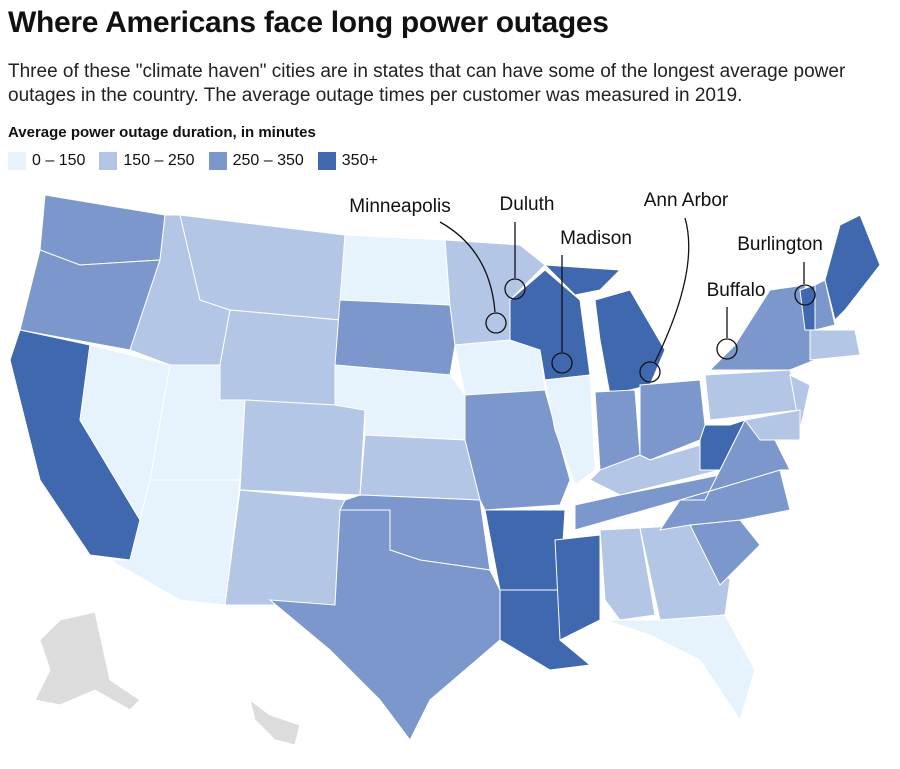  What do you see at coordinates (686, 200) in the screenshot?
I see `city-label: Ann Arbor` at bounding box center [686, 200].